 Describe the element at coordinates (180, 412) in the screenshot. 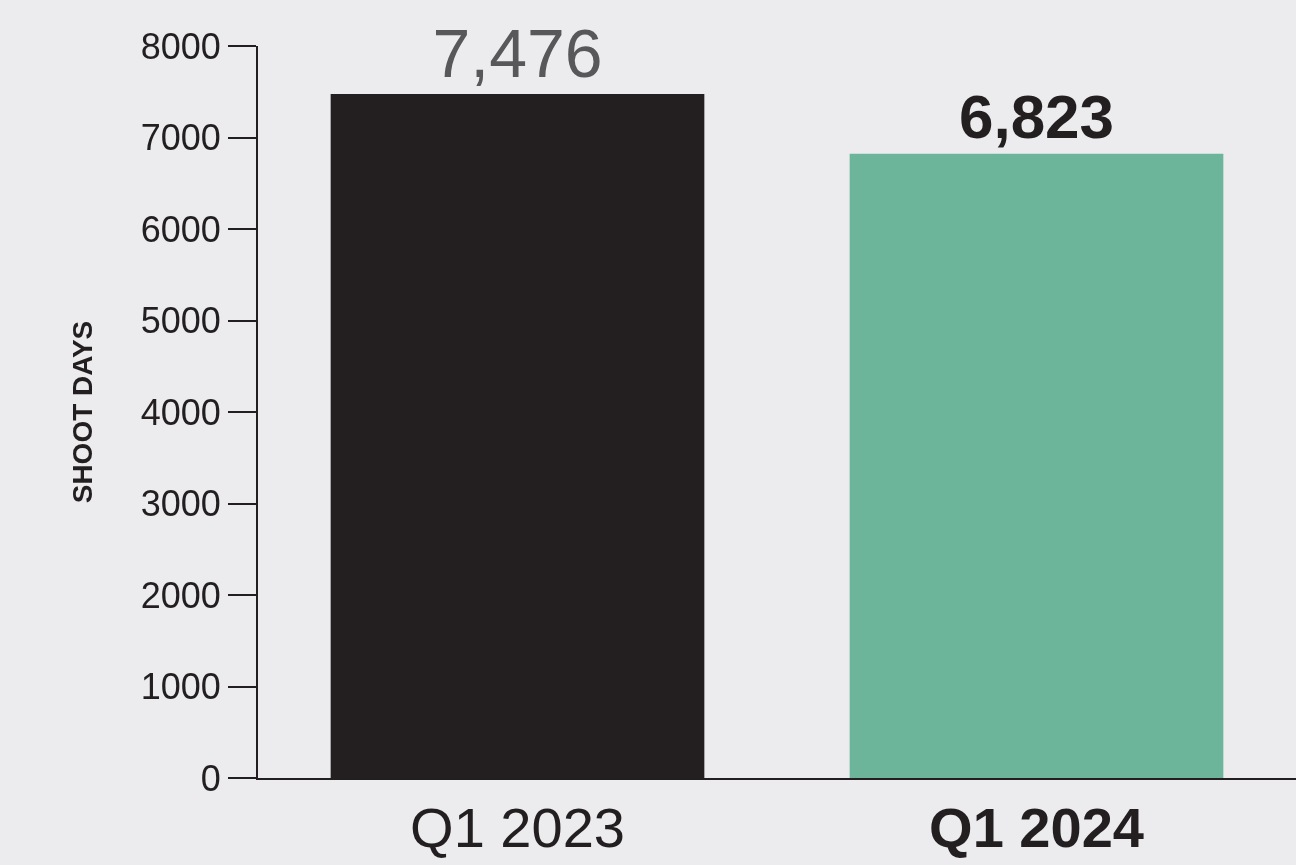

I see `y-tick-label: 4000` at that location.